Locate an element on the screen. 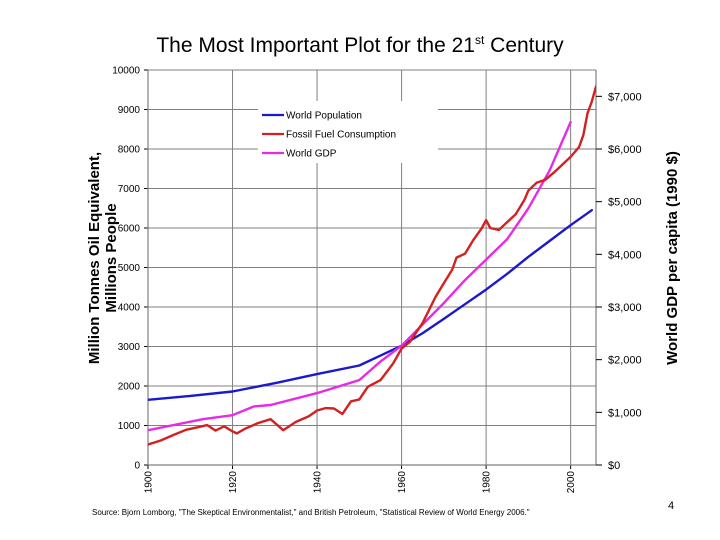 The width and height of the screenshot is (720, 540). y-left-tick-label: 6000 is located at coordinates (129, 229).